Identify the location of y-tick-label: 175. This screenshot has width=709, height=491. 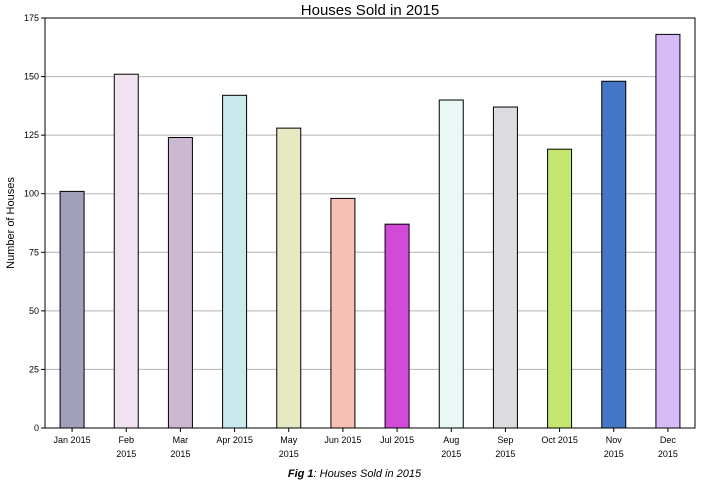
(31, 18).